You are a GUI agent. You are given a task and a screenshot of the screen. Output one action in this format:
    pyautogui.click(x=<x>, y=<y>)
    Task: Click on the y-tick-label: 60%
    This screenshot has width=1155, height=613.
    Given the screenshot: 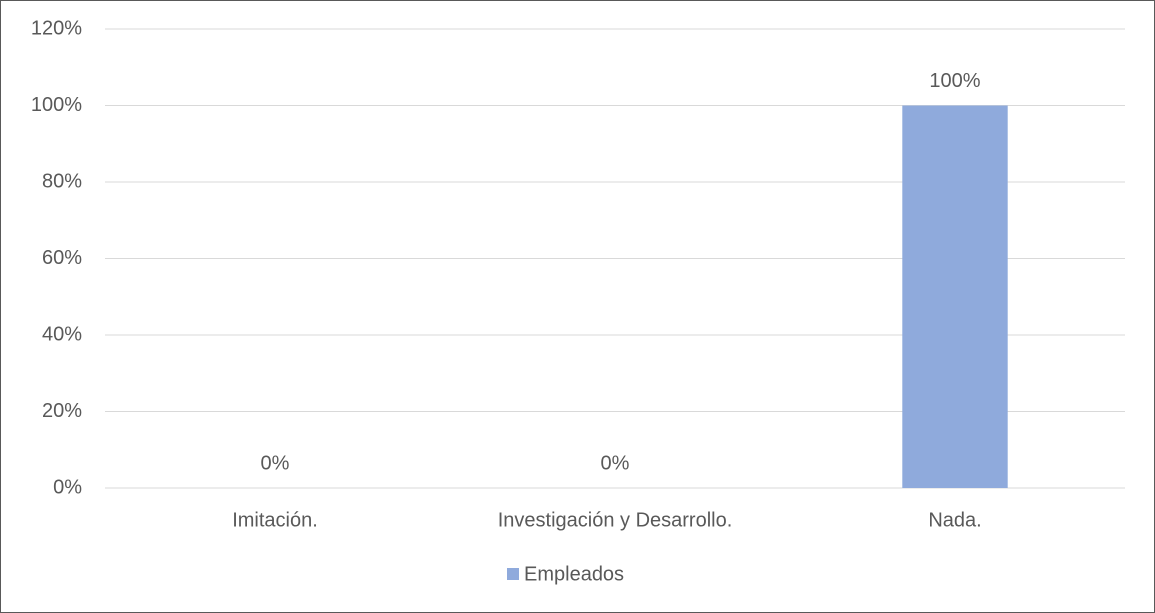 What is the action you would take?
    pyautogui.click(x=62, y=258)
    